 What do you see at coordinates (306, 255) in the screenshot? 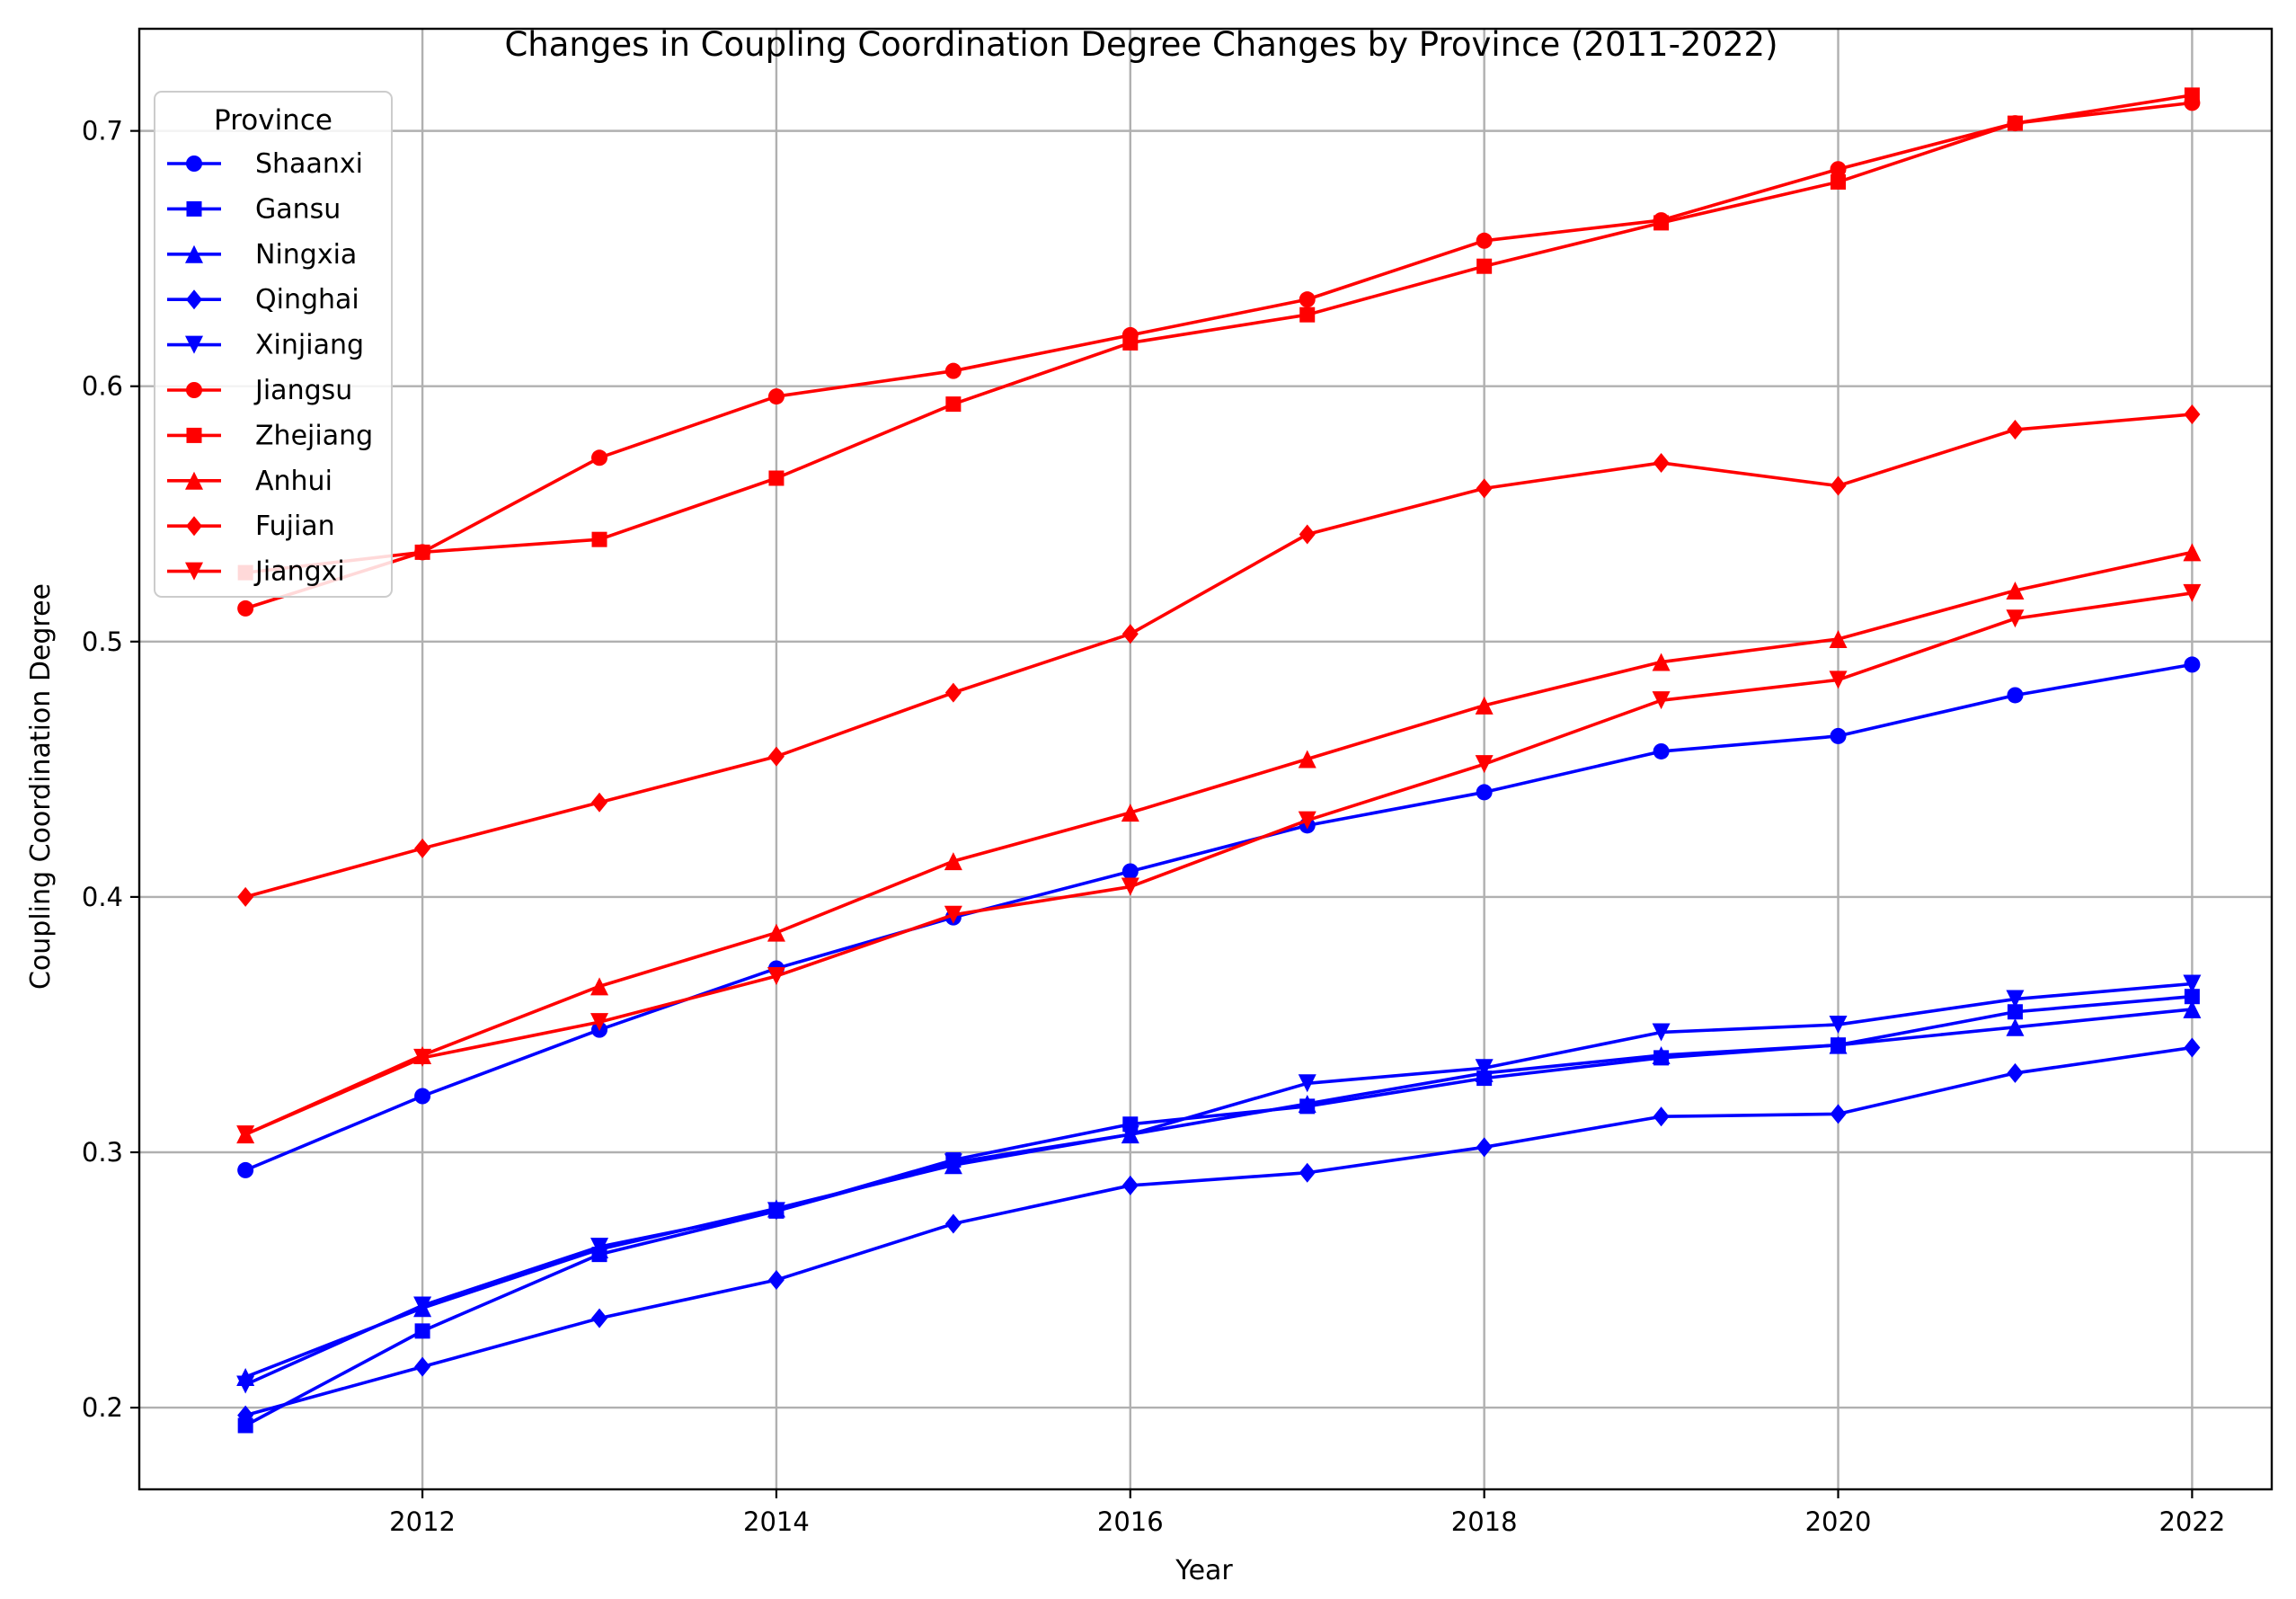
I see `legend-label-ningxia: Ningxia` at bounding box center [306, 255].